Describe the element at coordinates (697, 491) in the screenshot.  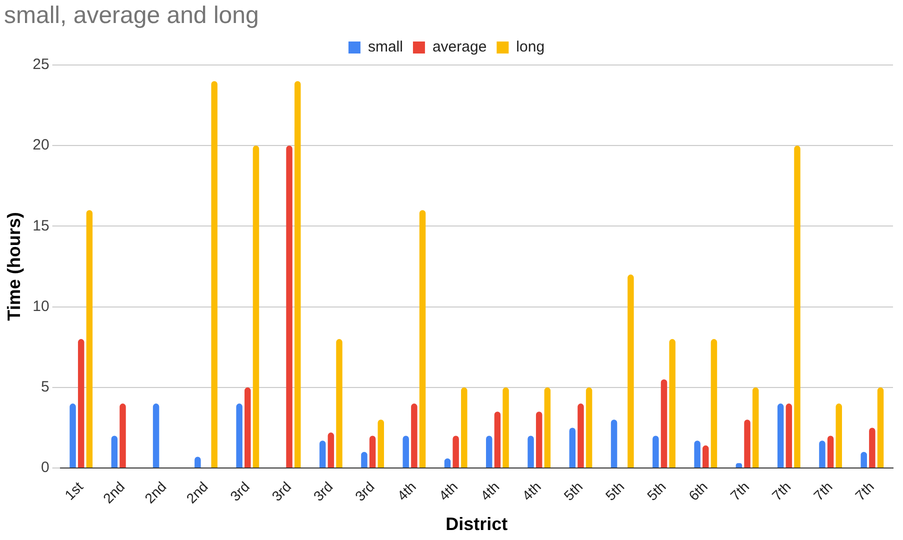
I see `x-tick-label: 6th` at that location.